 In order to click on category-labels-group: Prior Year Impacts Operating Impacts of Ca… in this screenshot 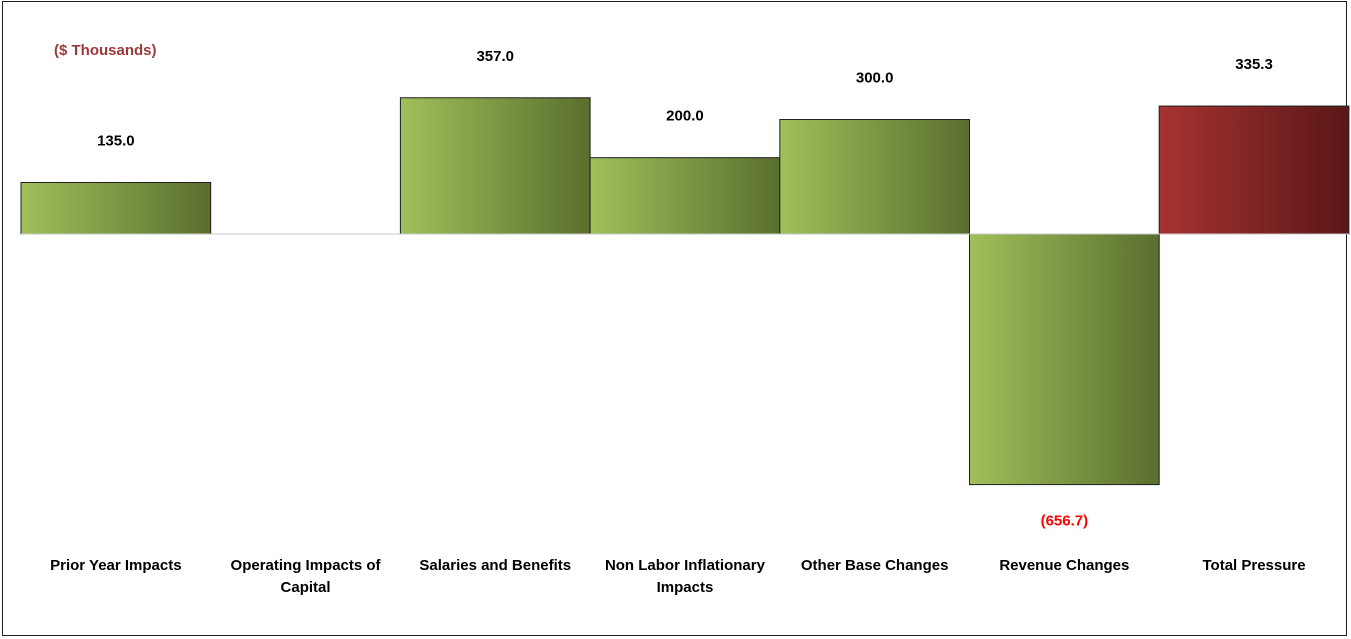, I will do `click(677, 576)`.